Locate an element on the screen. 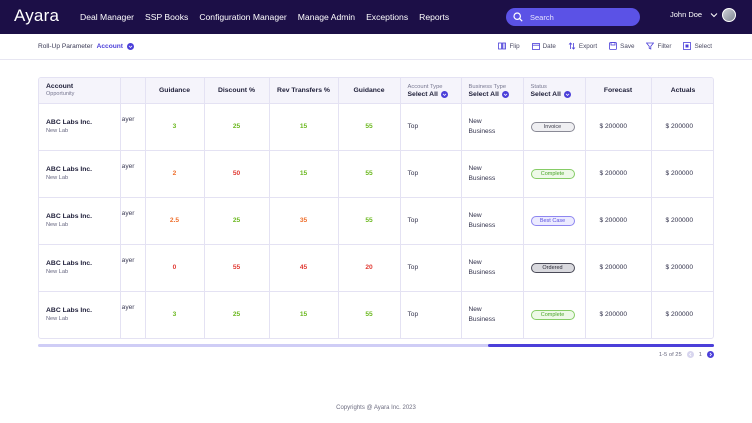 The image size is (752, 423). col-forecast: Forecast is located at coordinates (618, 91).